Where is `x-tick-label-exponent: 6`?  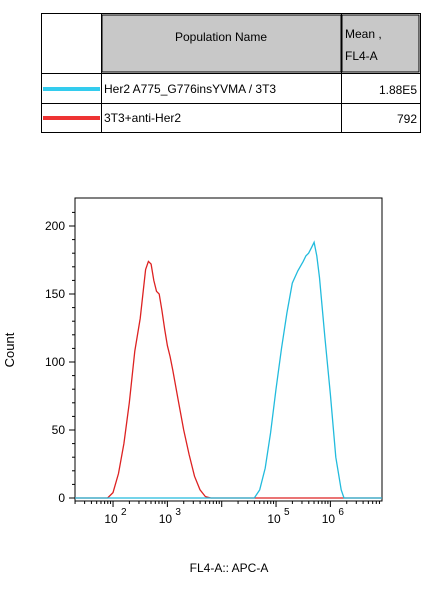
x-tick-label-exponent: 6 is located at coordinates (341, 512).